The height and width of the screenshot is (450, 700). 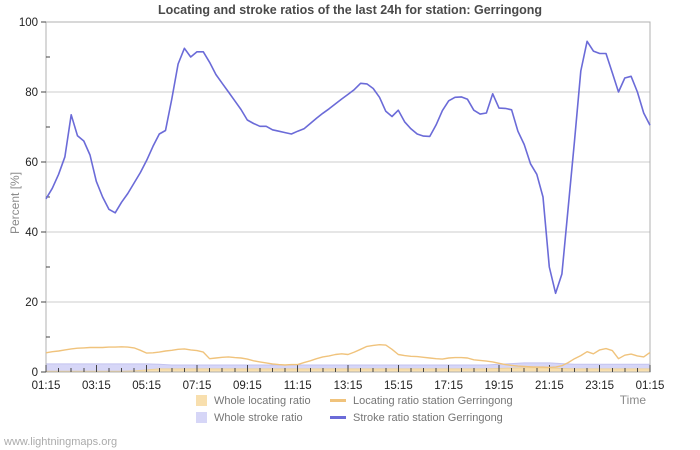 What do you see at coordinates (31, 233) in the screenshot?
I see `y-tick-label: 40` at bounding box center [31, 233].